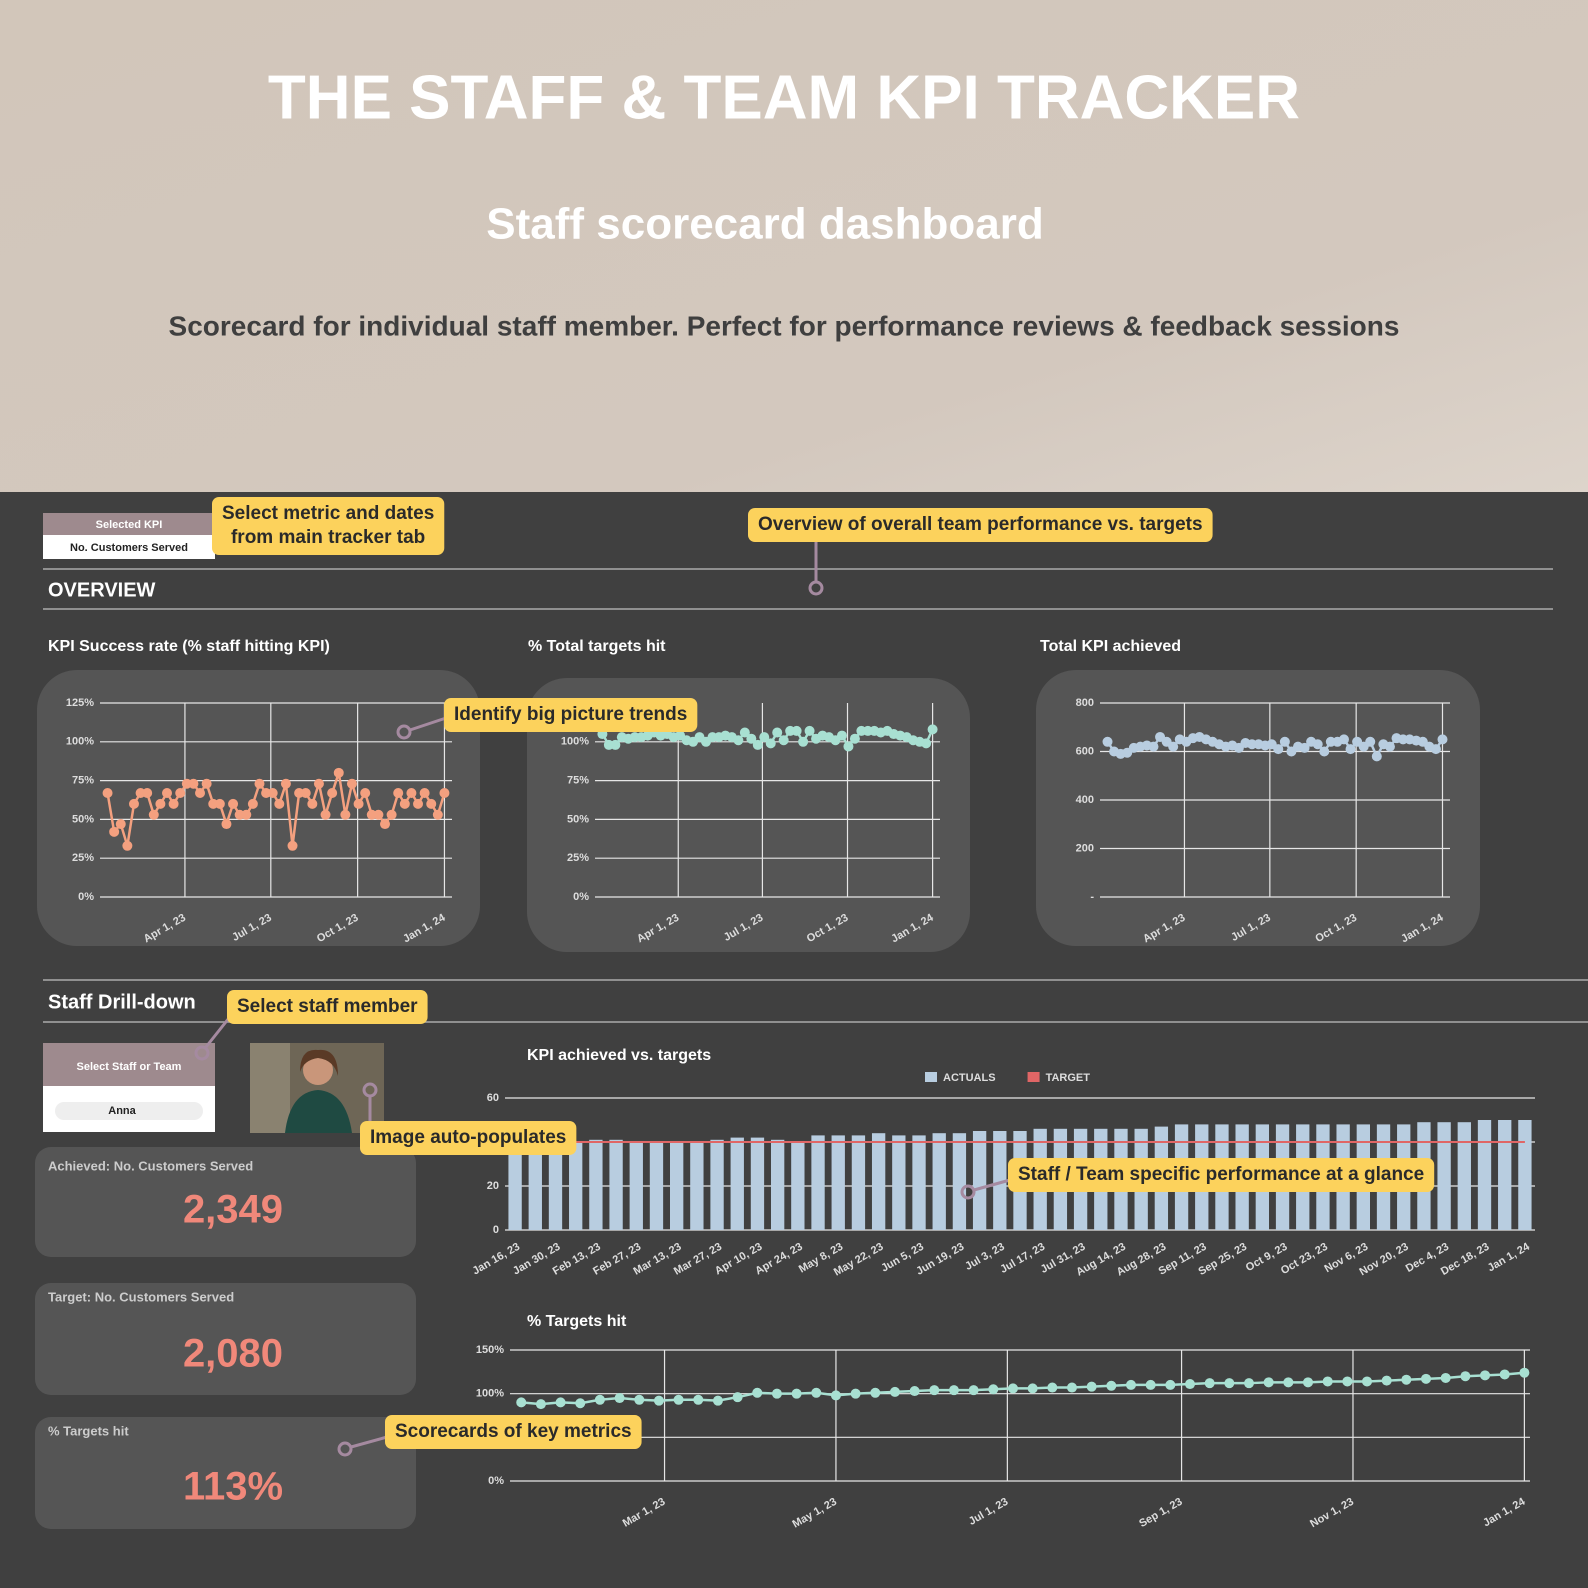 The image size is (1588, 1588). I want to click on y-tick-label: 20, so click(493, 1186).